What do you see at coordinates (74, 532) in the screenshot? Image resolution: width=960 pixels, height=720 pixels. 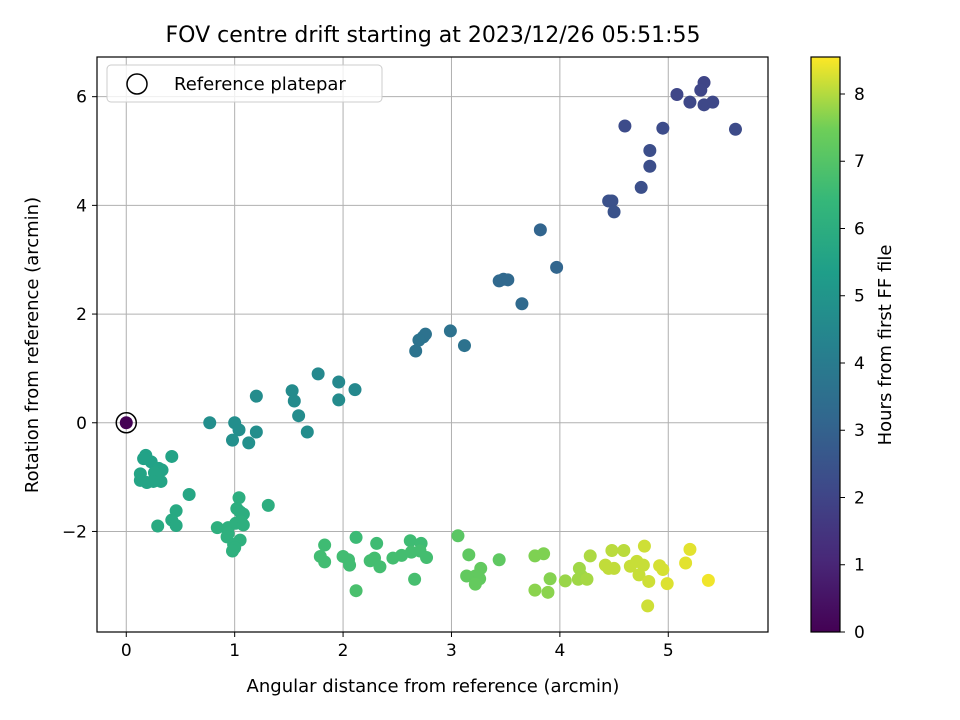 I see `y-tick-label: −2` at bounding box center [74, 532].